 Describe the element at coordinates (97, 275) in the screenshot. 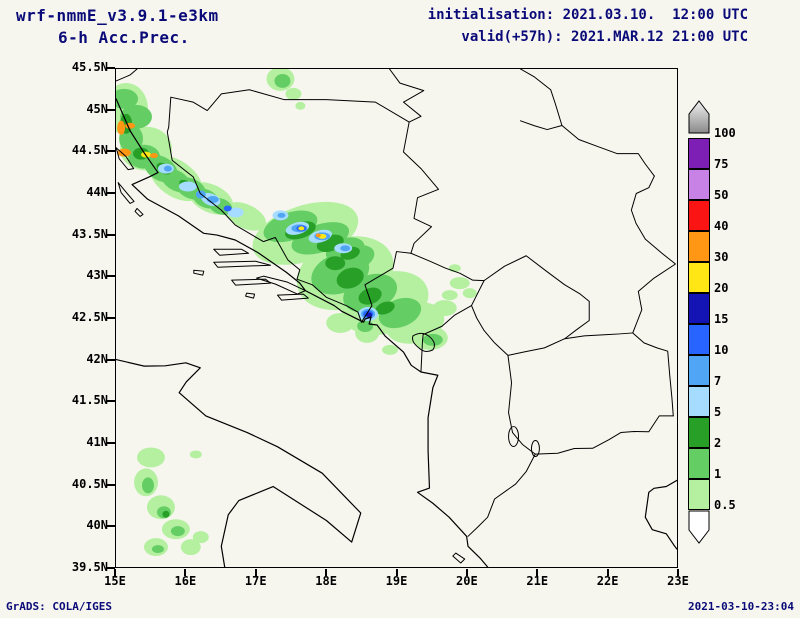

I see `lat-tick-label: 43N` at that location.